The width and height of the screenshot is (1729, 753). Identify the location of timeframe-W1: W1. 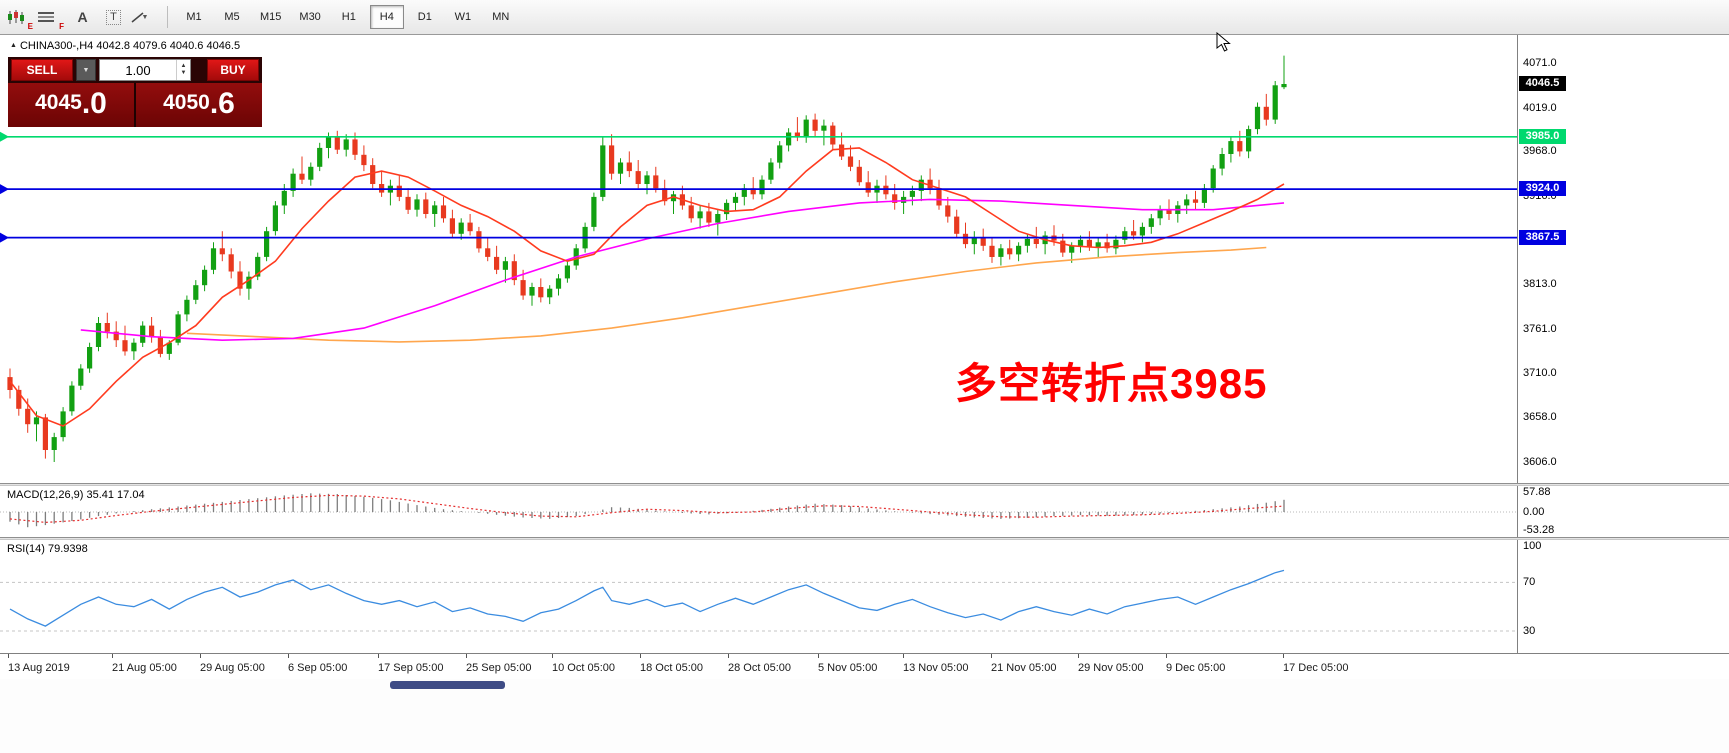
(463, 17).